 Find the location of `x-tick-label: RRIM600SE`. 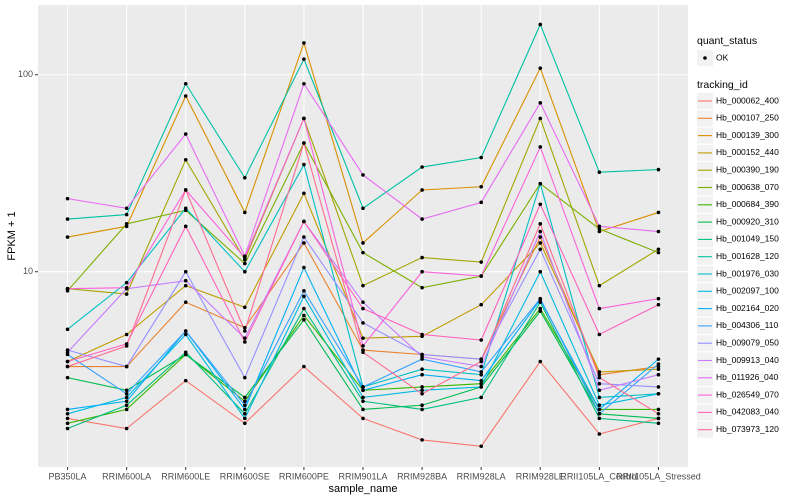

x-tick-label: RRIM600SE is located at coordinates (245, 476).